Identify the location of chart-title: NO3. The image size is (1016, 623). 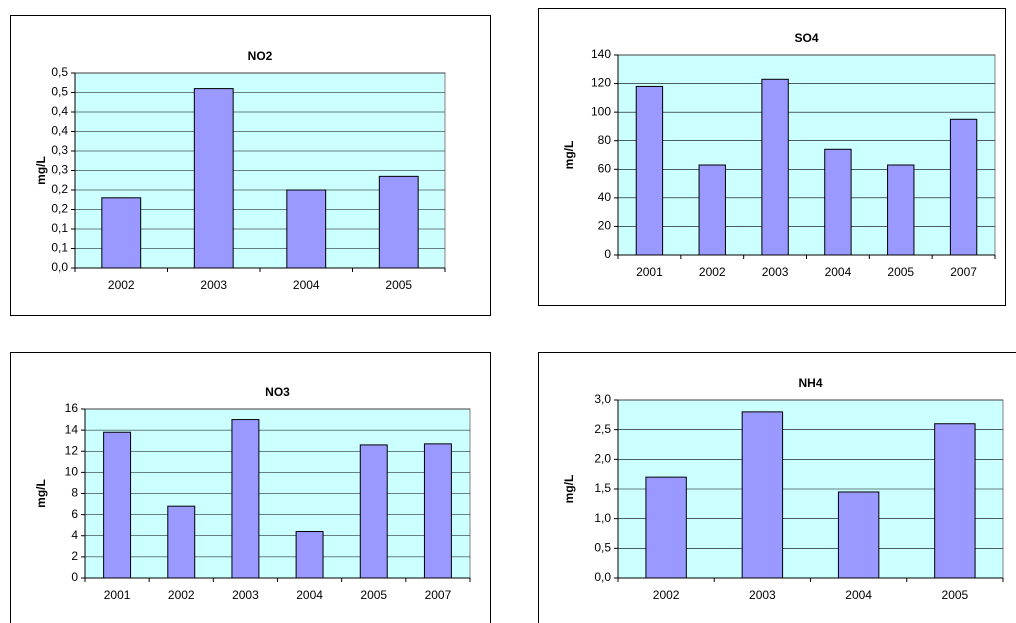
(277, 392).